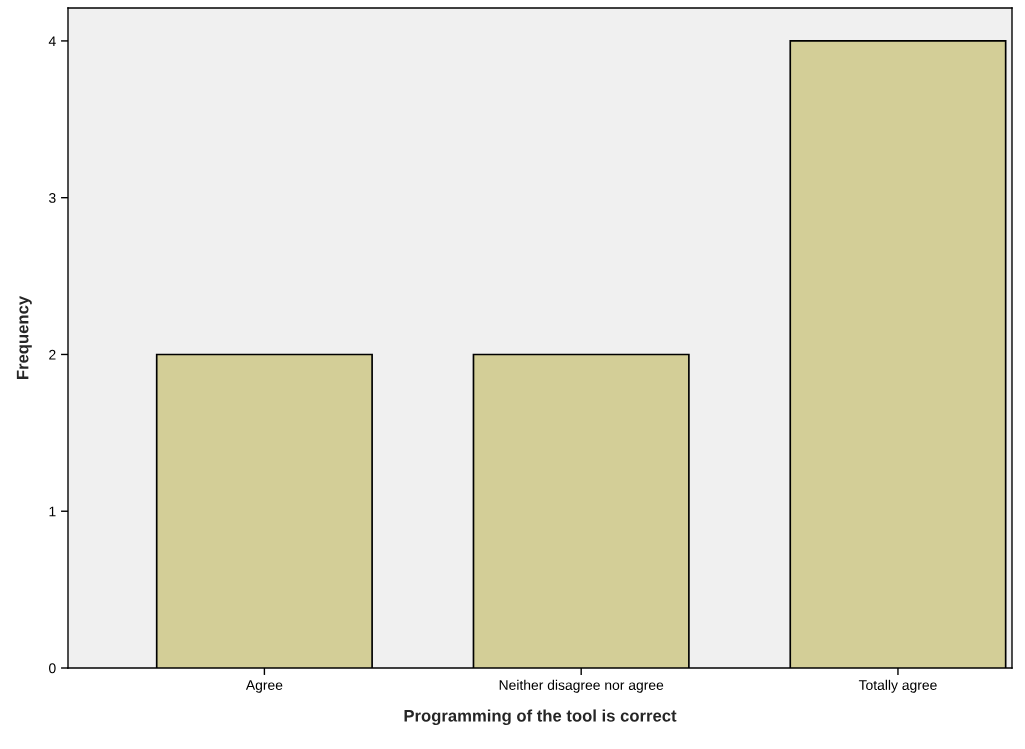  Describe the element at coordinates (540, 717) in the screenshot. I see `x-axis-title: Programming of the tool is correct` at that location.